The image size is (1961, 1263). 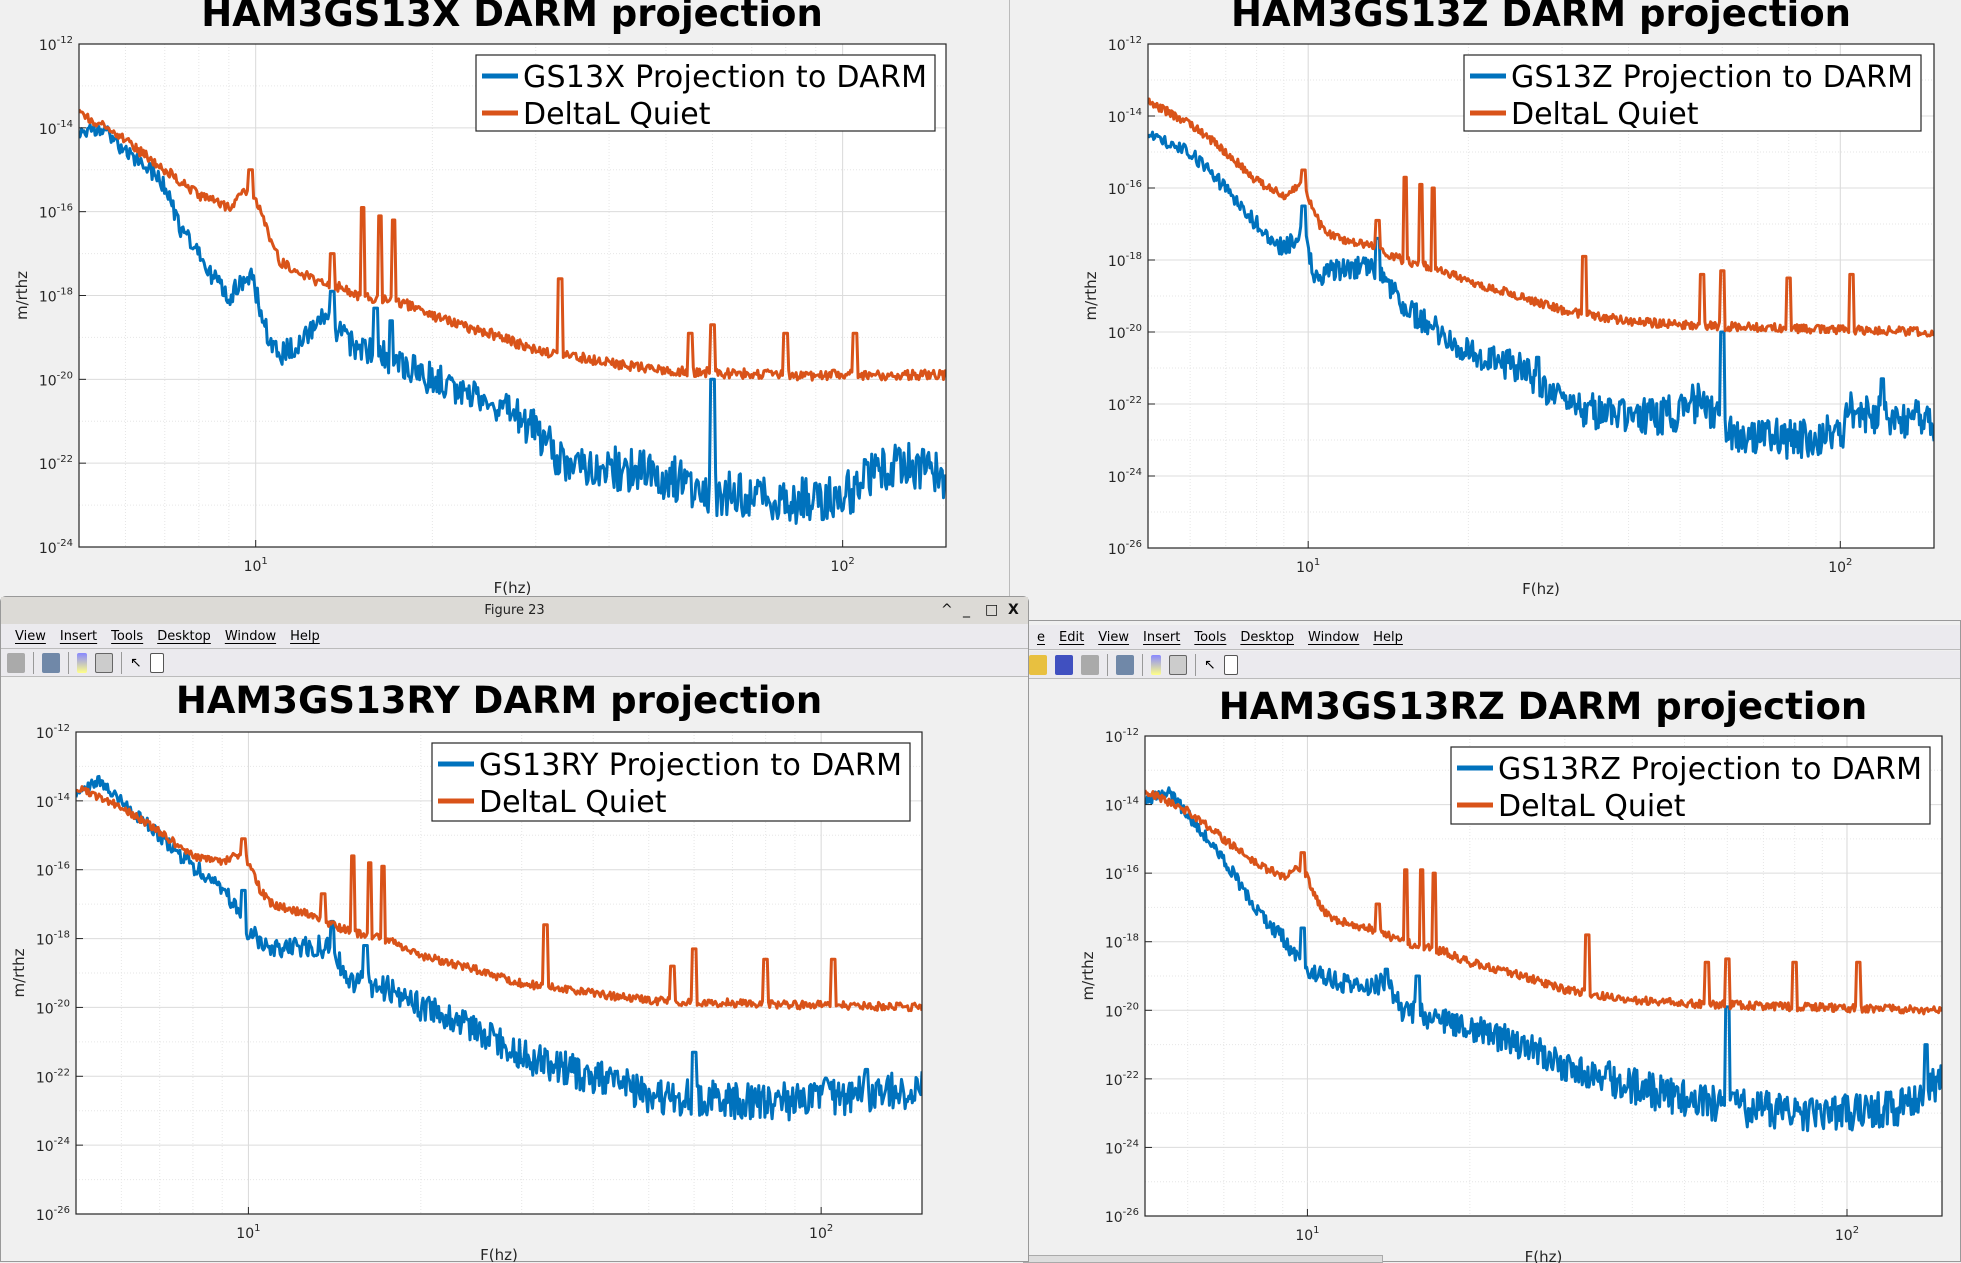 I want to click on plot-title: HAM3GS13RY DARM projection, so click(x=499, y=700).